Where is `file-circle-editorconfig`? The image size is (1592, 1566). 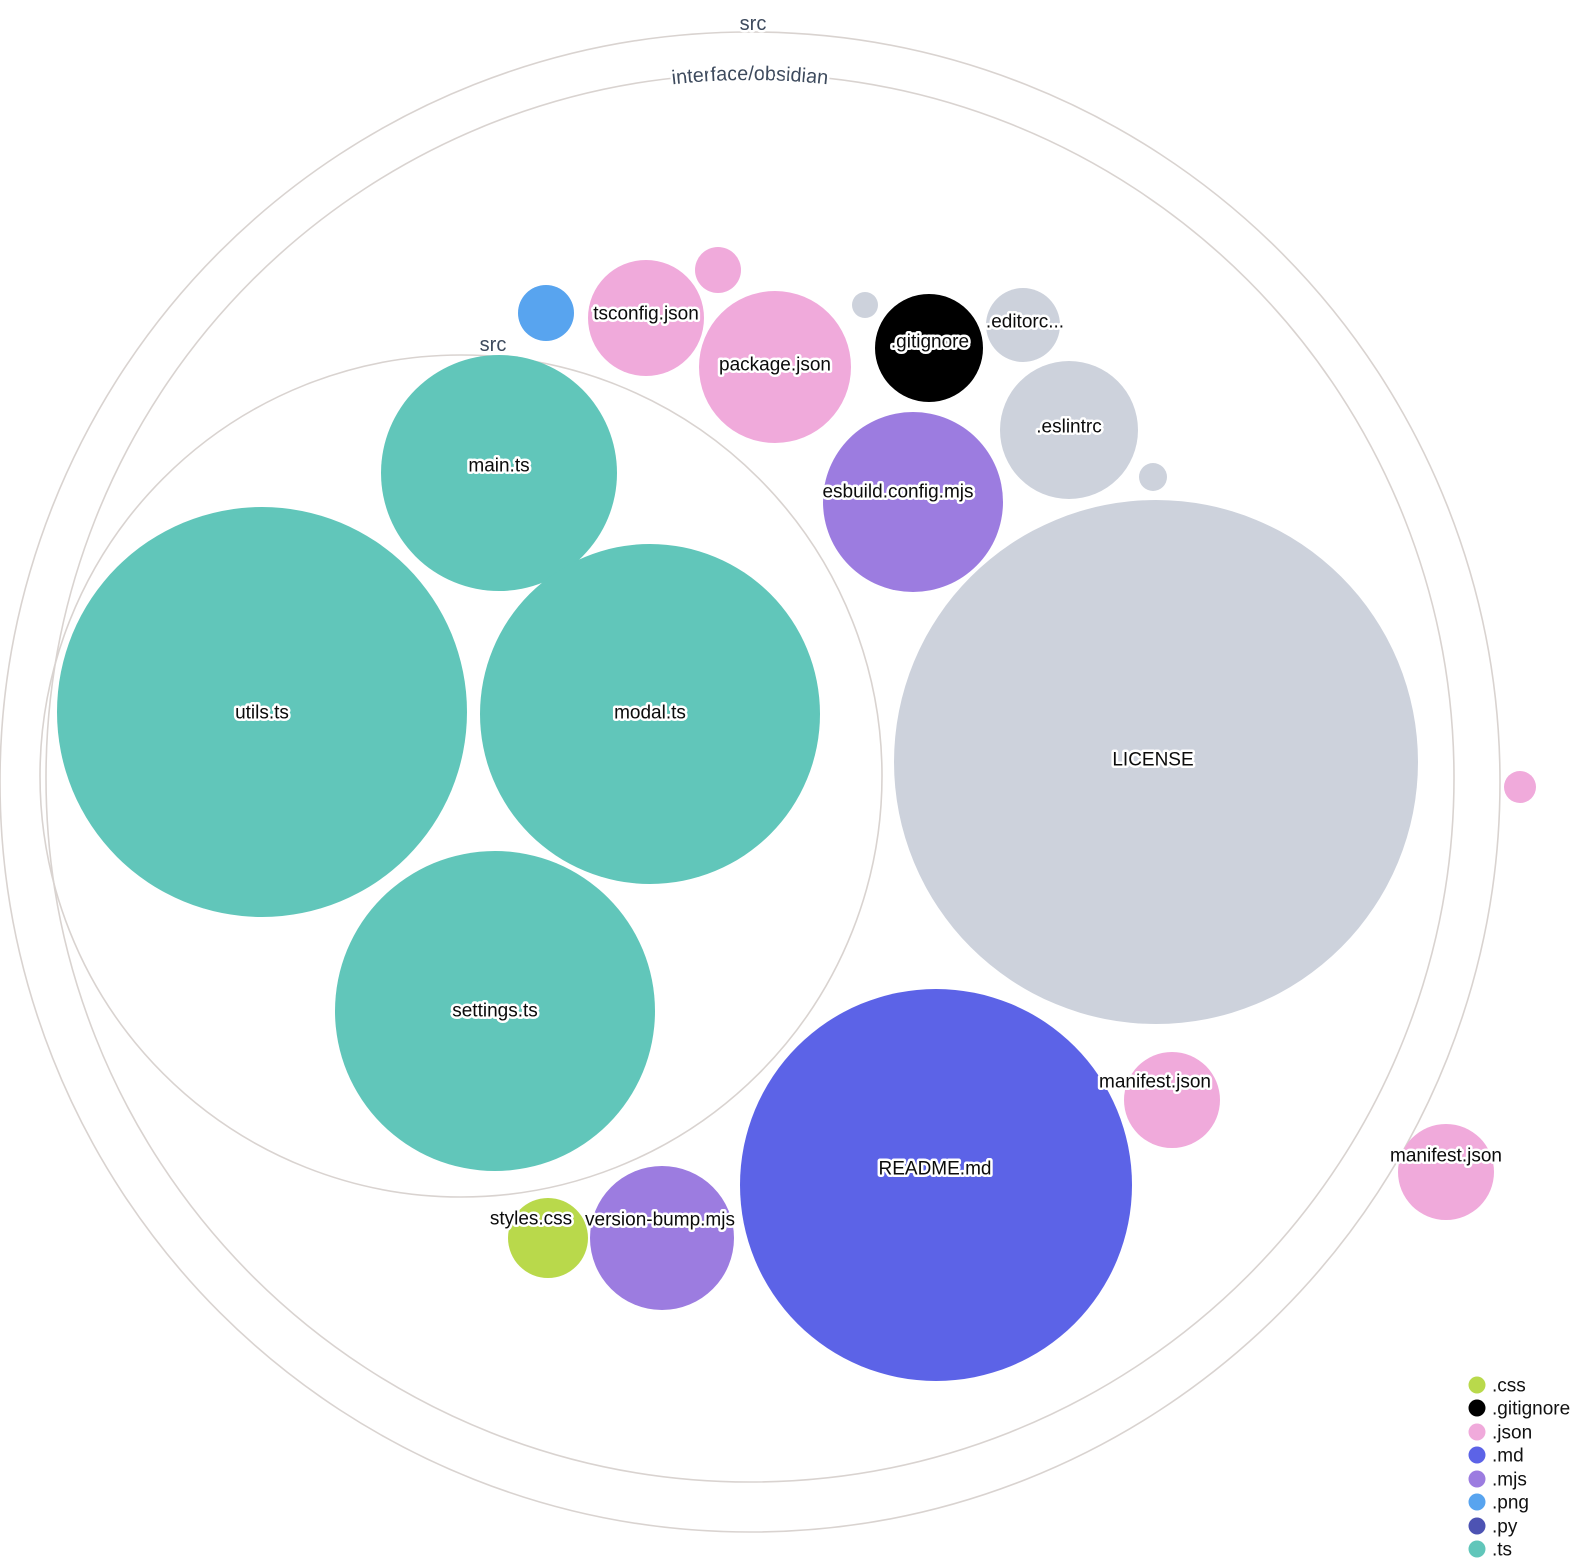 file-circle-editorconfig is located at coordinates (1023, 325).